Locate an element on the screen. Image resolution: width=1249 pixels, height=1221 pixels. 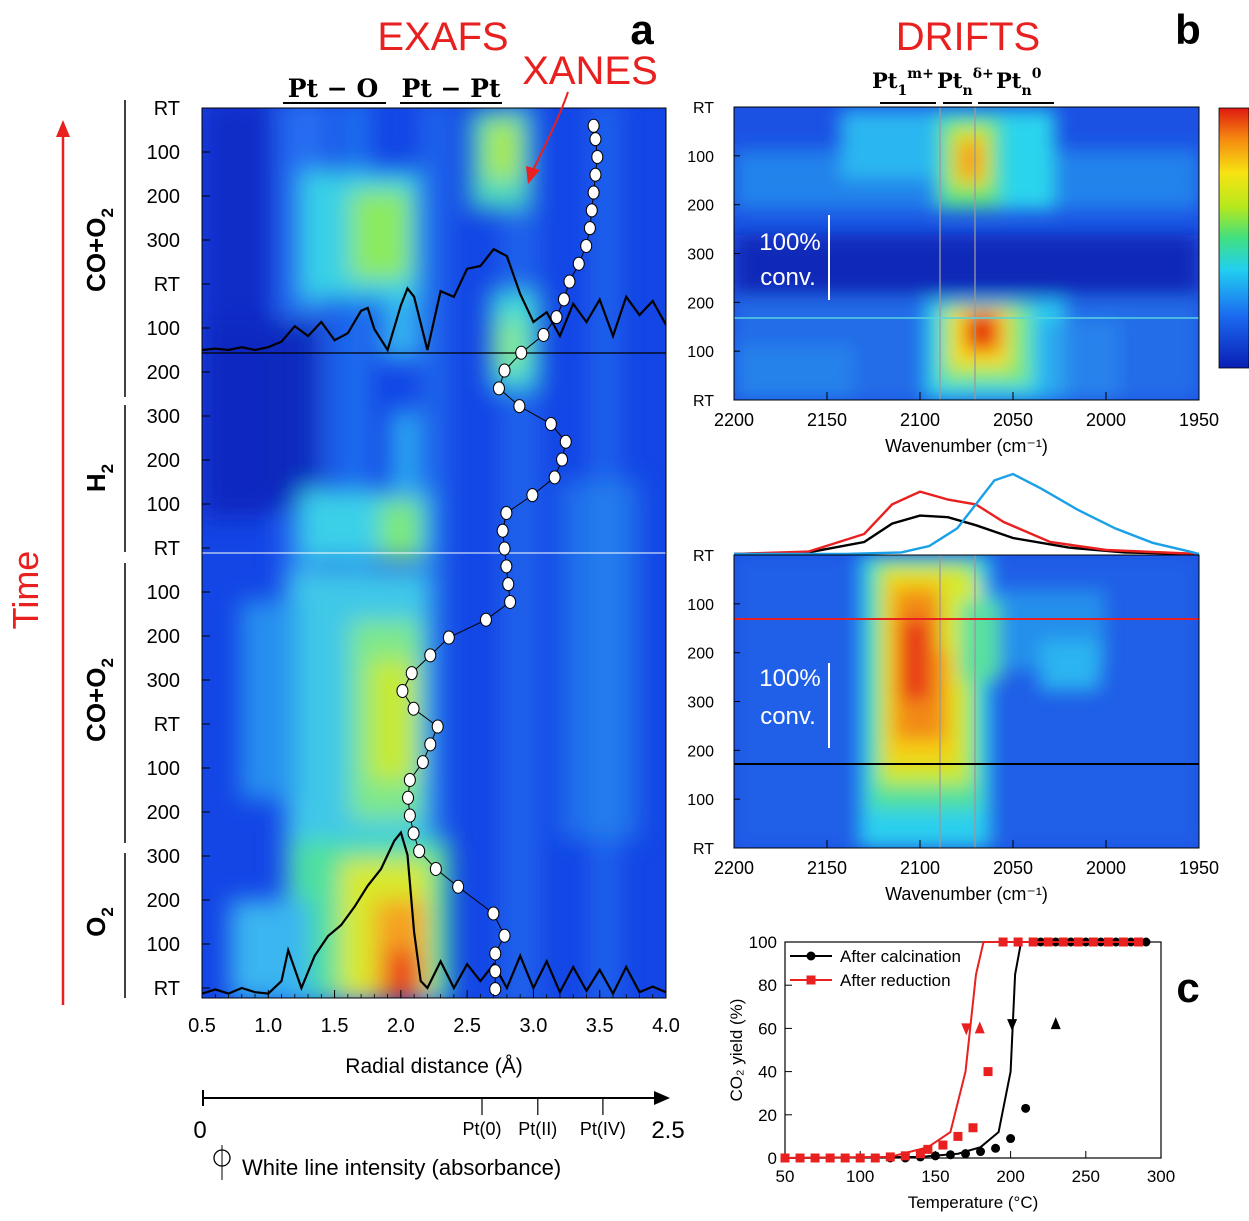
panel-b-top-heatmap: 100% conv. is located at coordinates (966, 253).